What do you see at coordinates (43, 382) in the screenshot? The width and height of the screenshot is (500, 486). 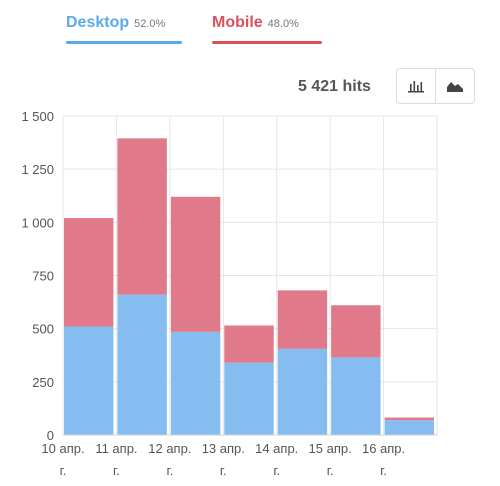 I see `y-tick-label: 250` at bounding box center [43, 382].